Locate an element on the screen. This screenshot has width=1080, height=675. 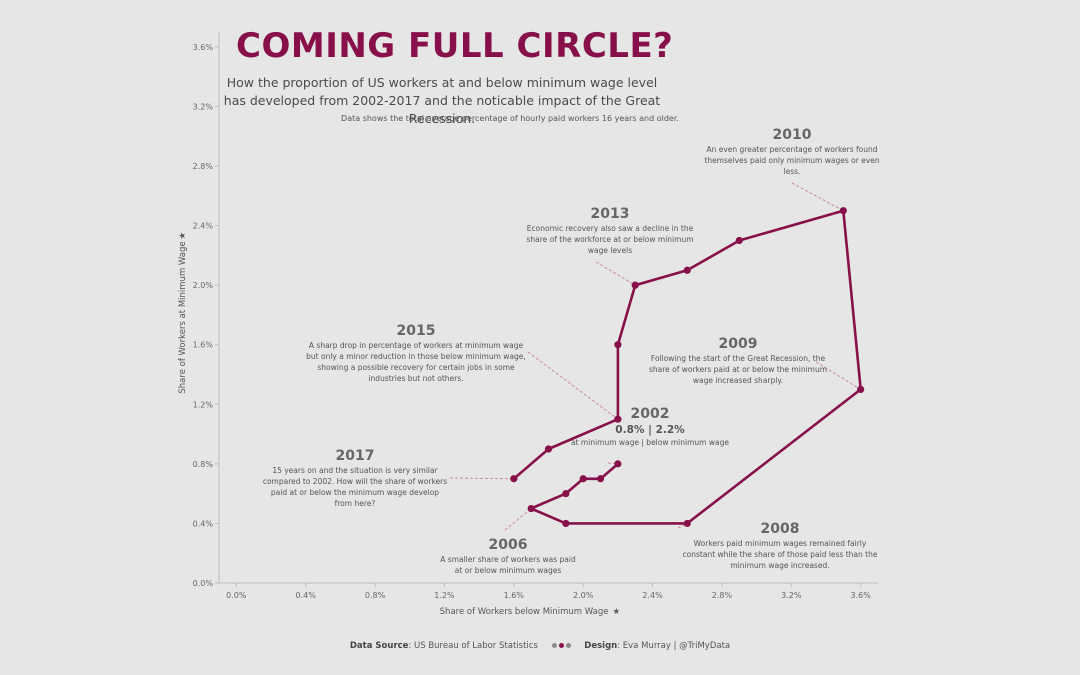
data-point-2005 is located at coordinates (566, 494).